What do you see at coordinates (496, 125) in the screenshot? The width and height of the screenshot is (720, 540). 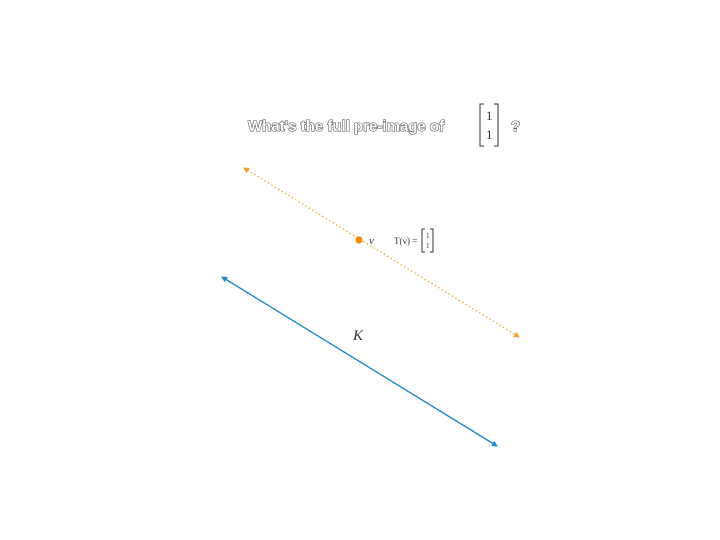 I see `question-vector-right-bracket` at bounding box center [496, 125].